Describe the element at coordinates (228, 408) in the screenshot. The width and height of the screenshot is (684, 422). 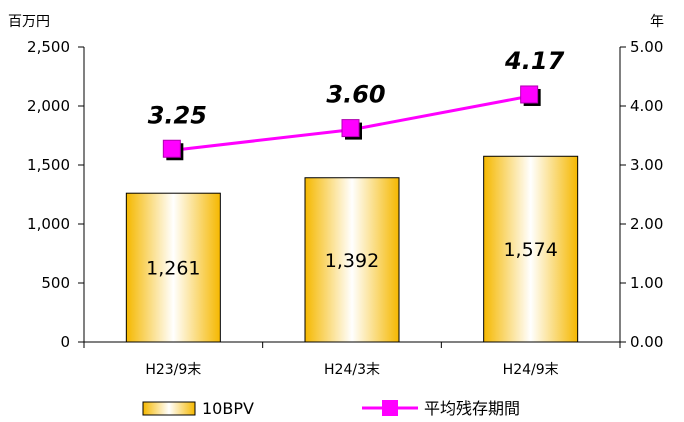
I see `legend-bar-label: 10BPV` at that location.